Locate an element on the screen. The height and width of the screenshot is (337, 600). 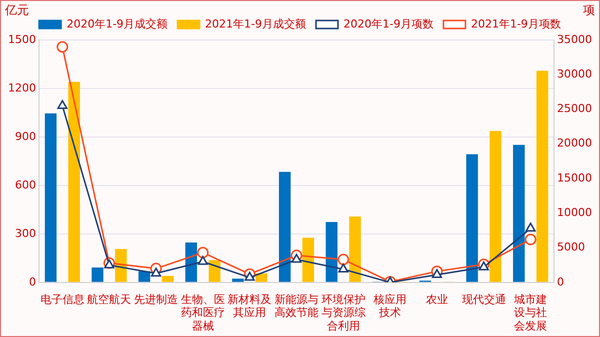
y2-tick-label: 10000 is located at coordinates (574, 212).